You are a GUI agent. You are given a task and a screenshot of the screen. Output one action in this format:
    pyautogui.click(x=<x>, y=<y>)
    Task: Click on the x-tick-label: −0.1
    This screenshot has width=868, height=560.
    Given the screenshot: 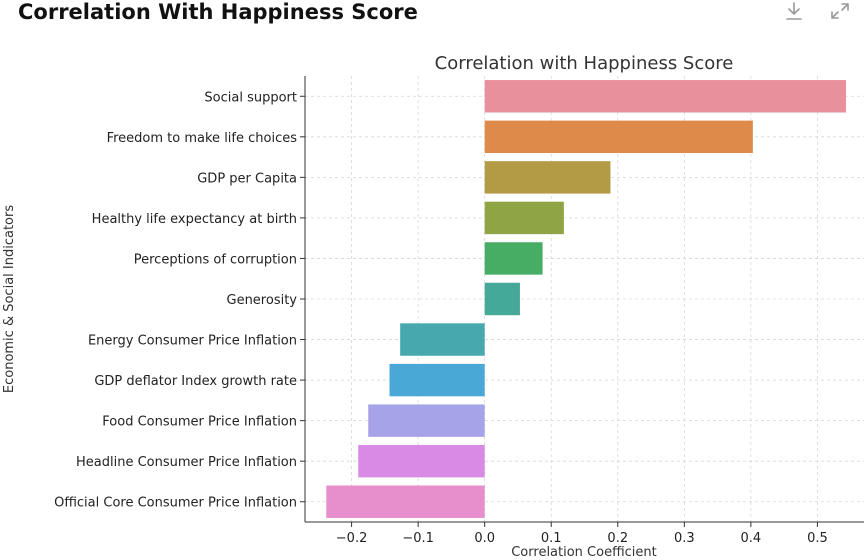 What is the action you would take?
    pyautogui.click(x=418, y=538)
    